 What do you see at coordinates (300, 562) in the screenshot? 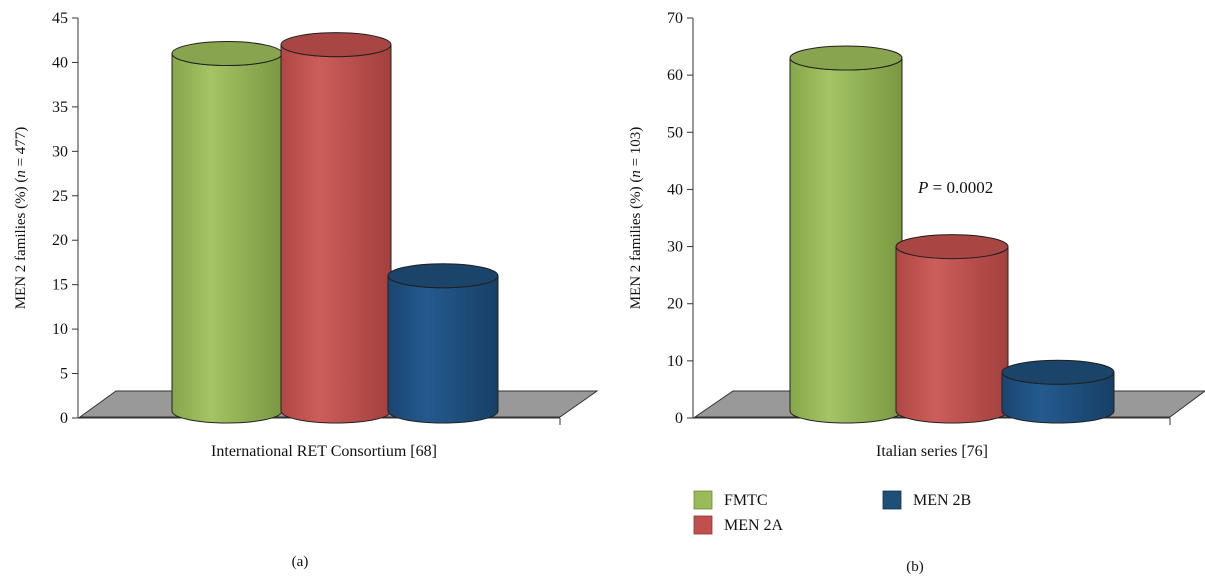
I see `panel-label-a: (a)` at bounding box center [300, 562].